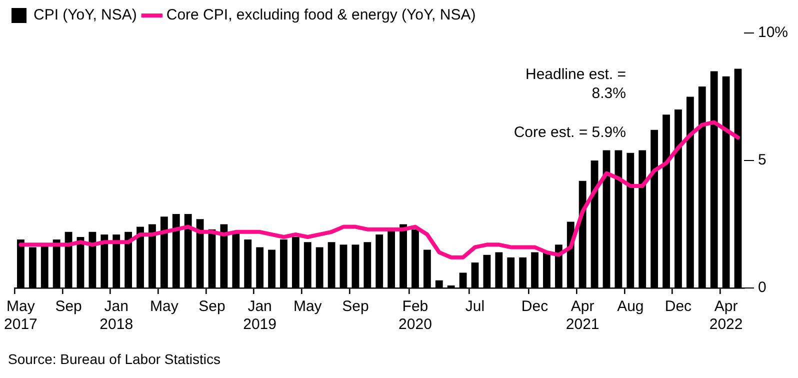 The width and height of the screenshot is (798, 378). Describe the element at coordinates (117, 316) in the screenshot. I see `x-tick-label: Jan 2018` at that location.